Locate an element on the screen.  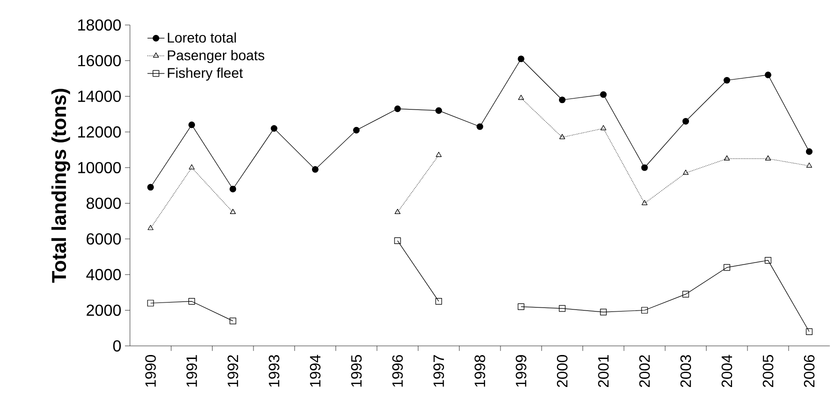
x-tick-label: 2001 is located at coordinates (603, 371).